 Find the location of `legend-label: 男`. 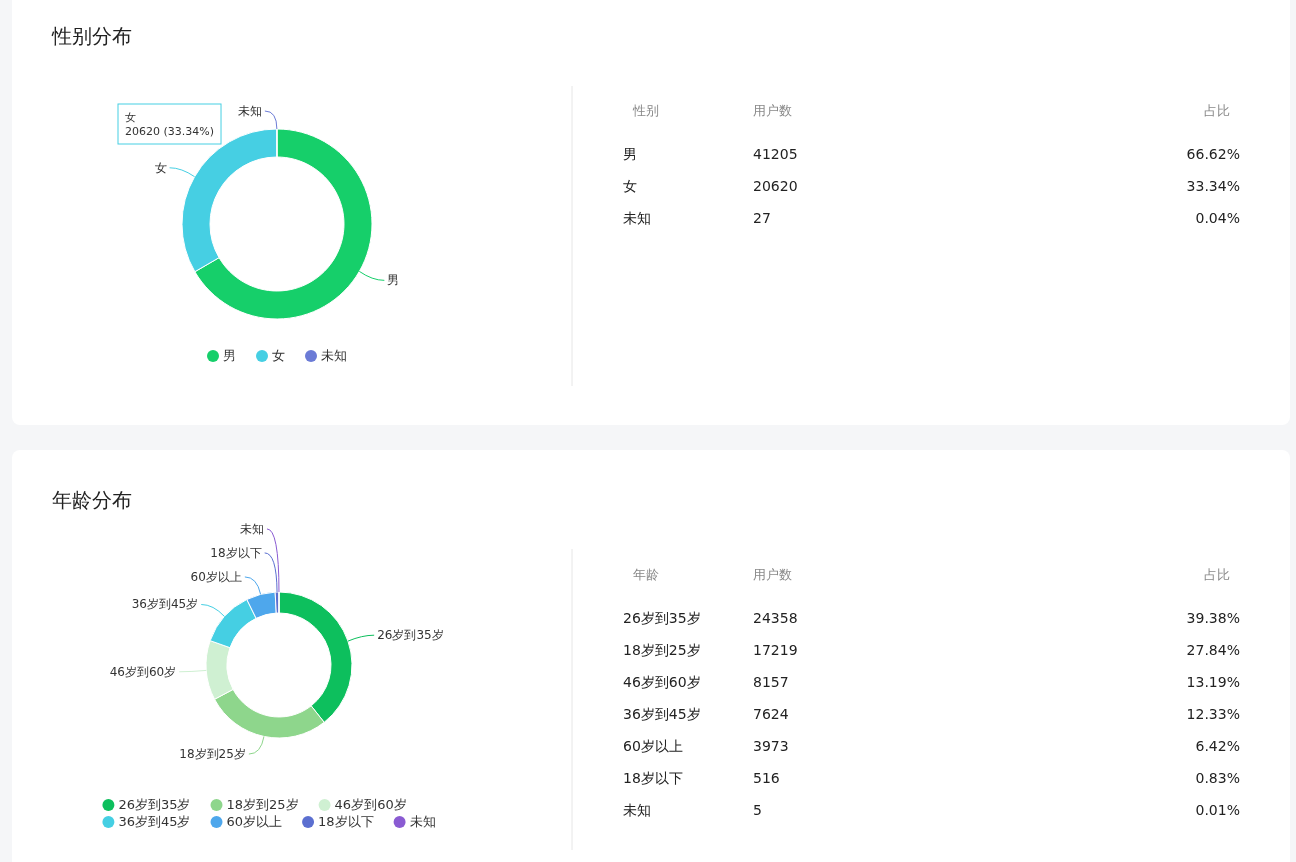

legend-label: 男 is located at coordinates (229, 355).